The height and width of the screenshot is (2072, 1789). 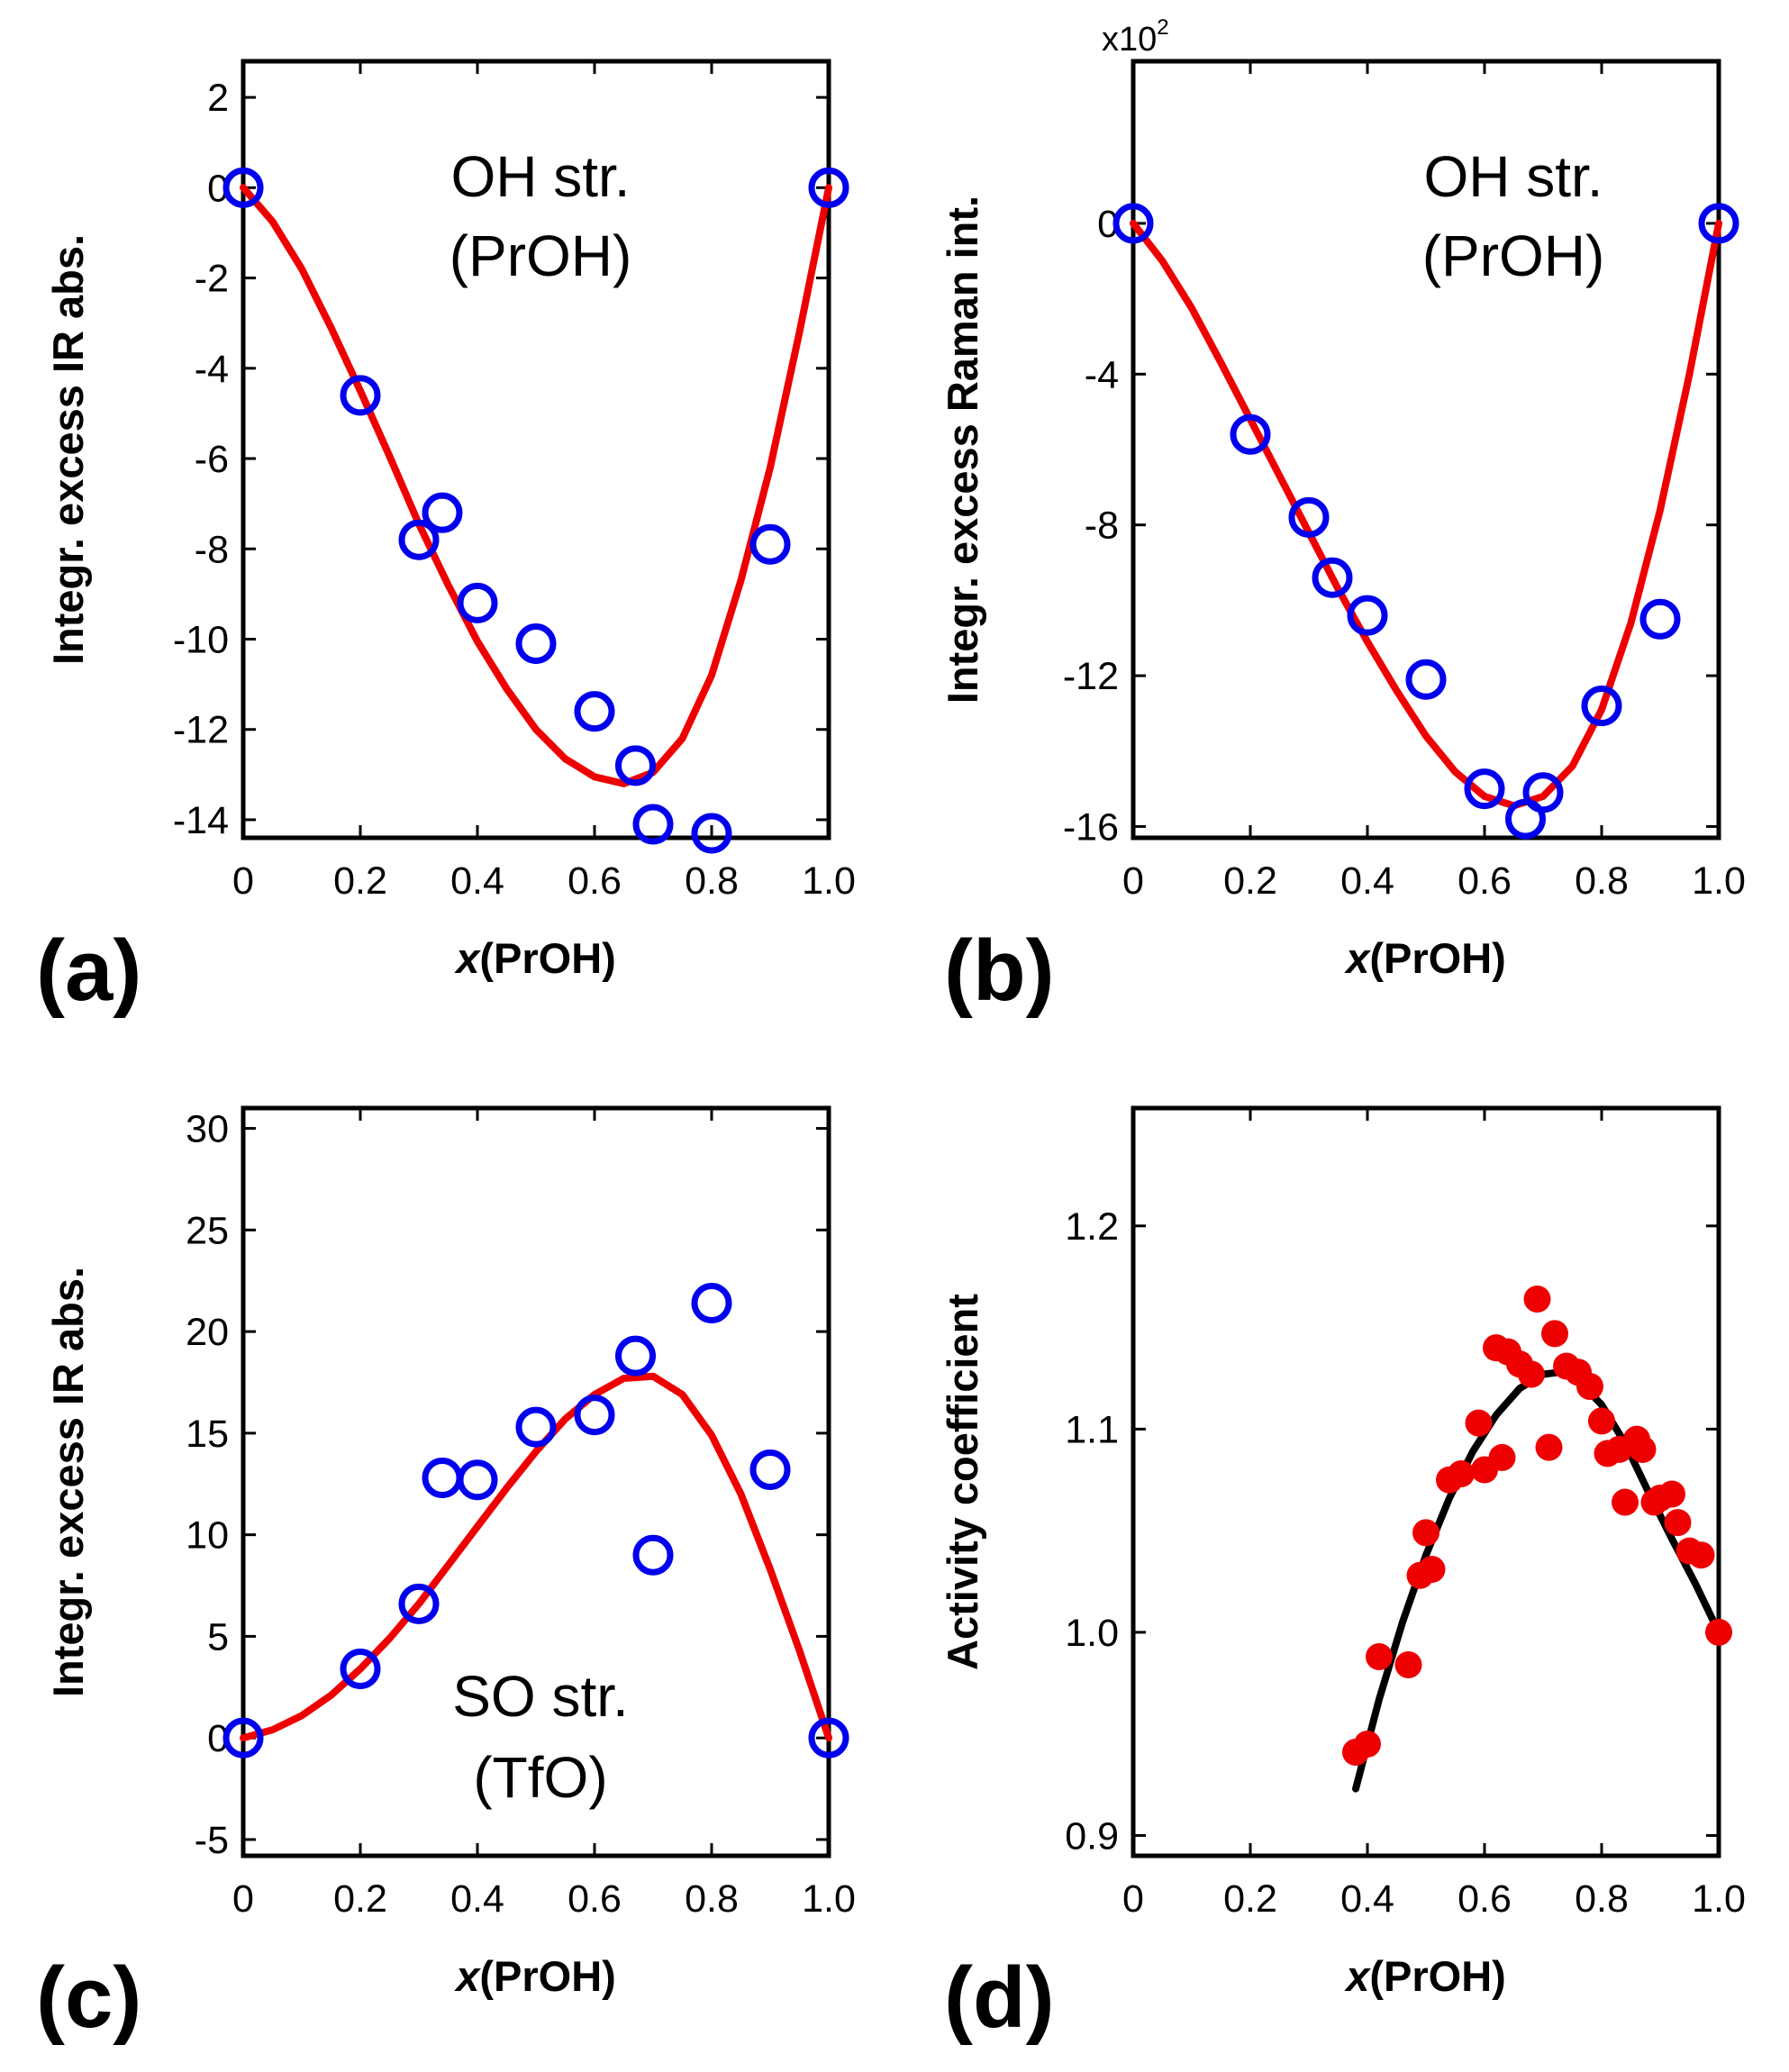 I want to click on y-tick-label: -16, so click(x=1091, y=827).